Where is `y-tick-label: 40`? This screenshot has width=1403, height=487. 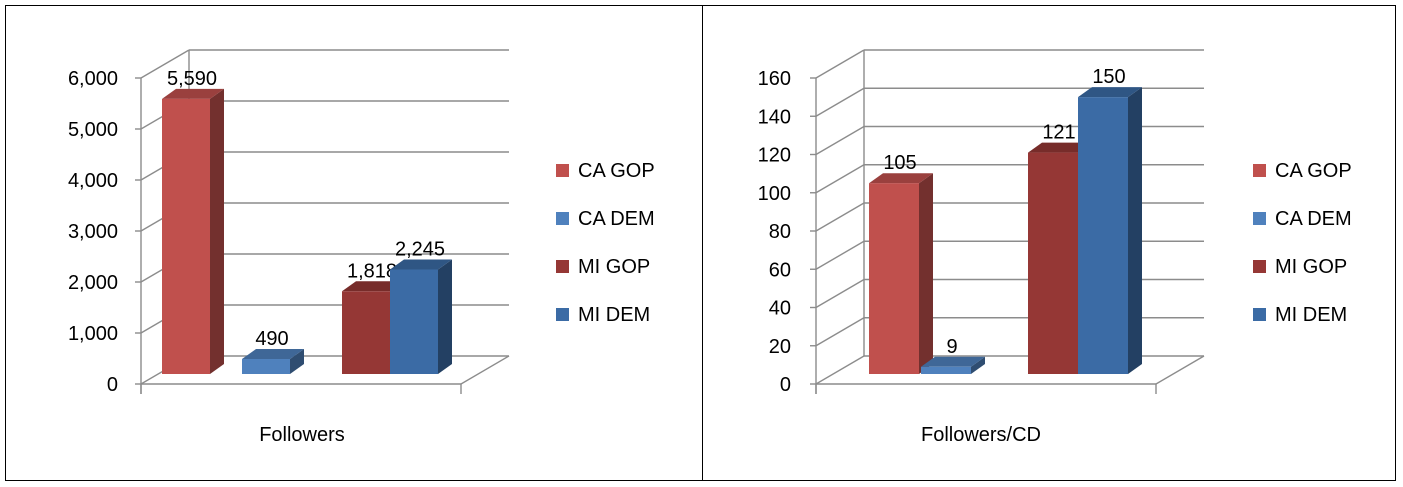
y-tick-label: 40 is located at coordinates (780, 309).